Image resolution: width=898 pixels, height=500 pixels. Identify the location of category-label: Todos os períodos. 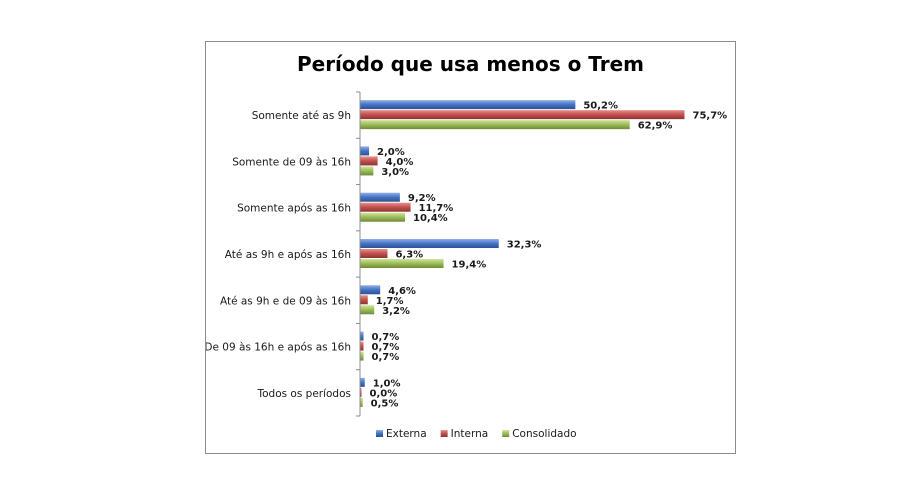
(303, 394).